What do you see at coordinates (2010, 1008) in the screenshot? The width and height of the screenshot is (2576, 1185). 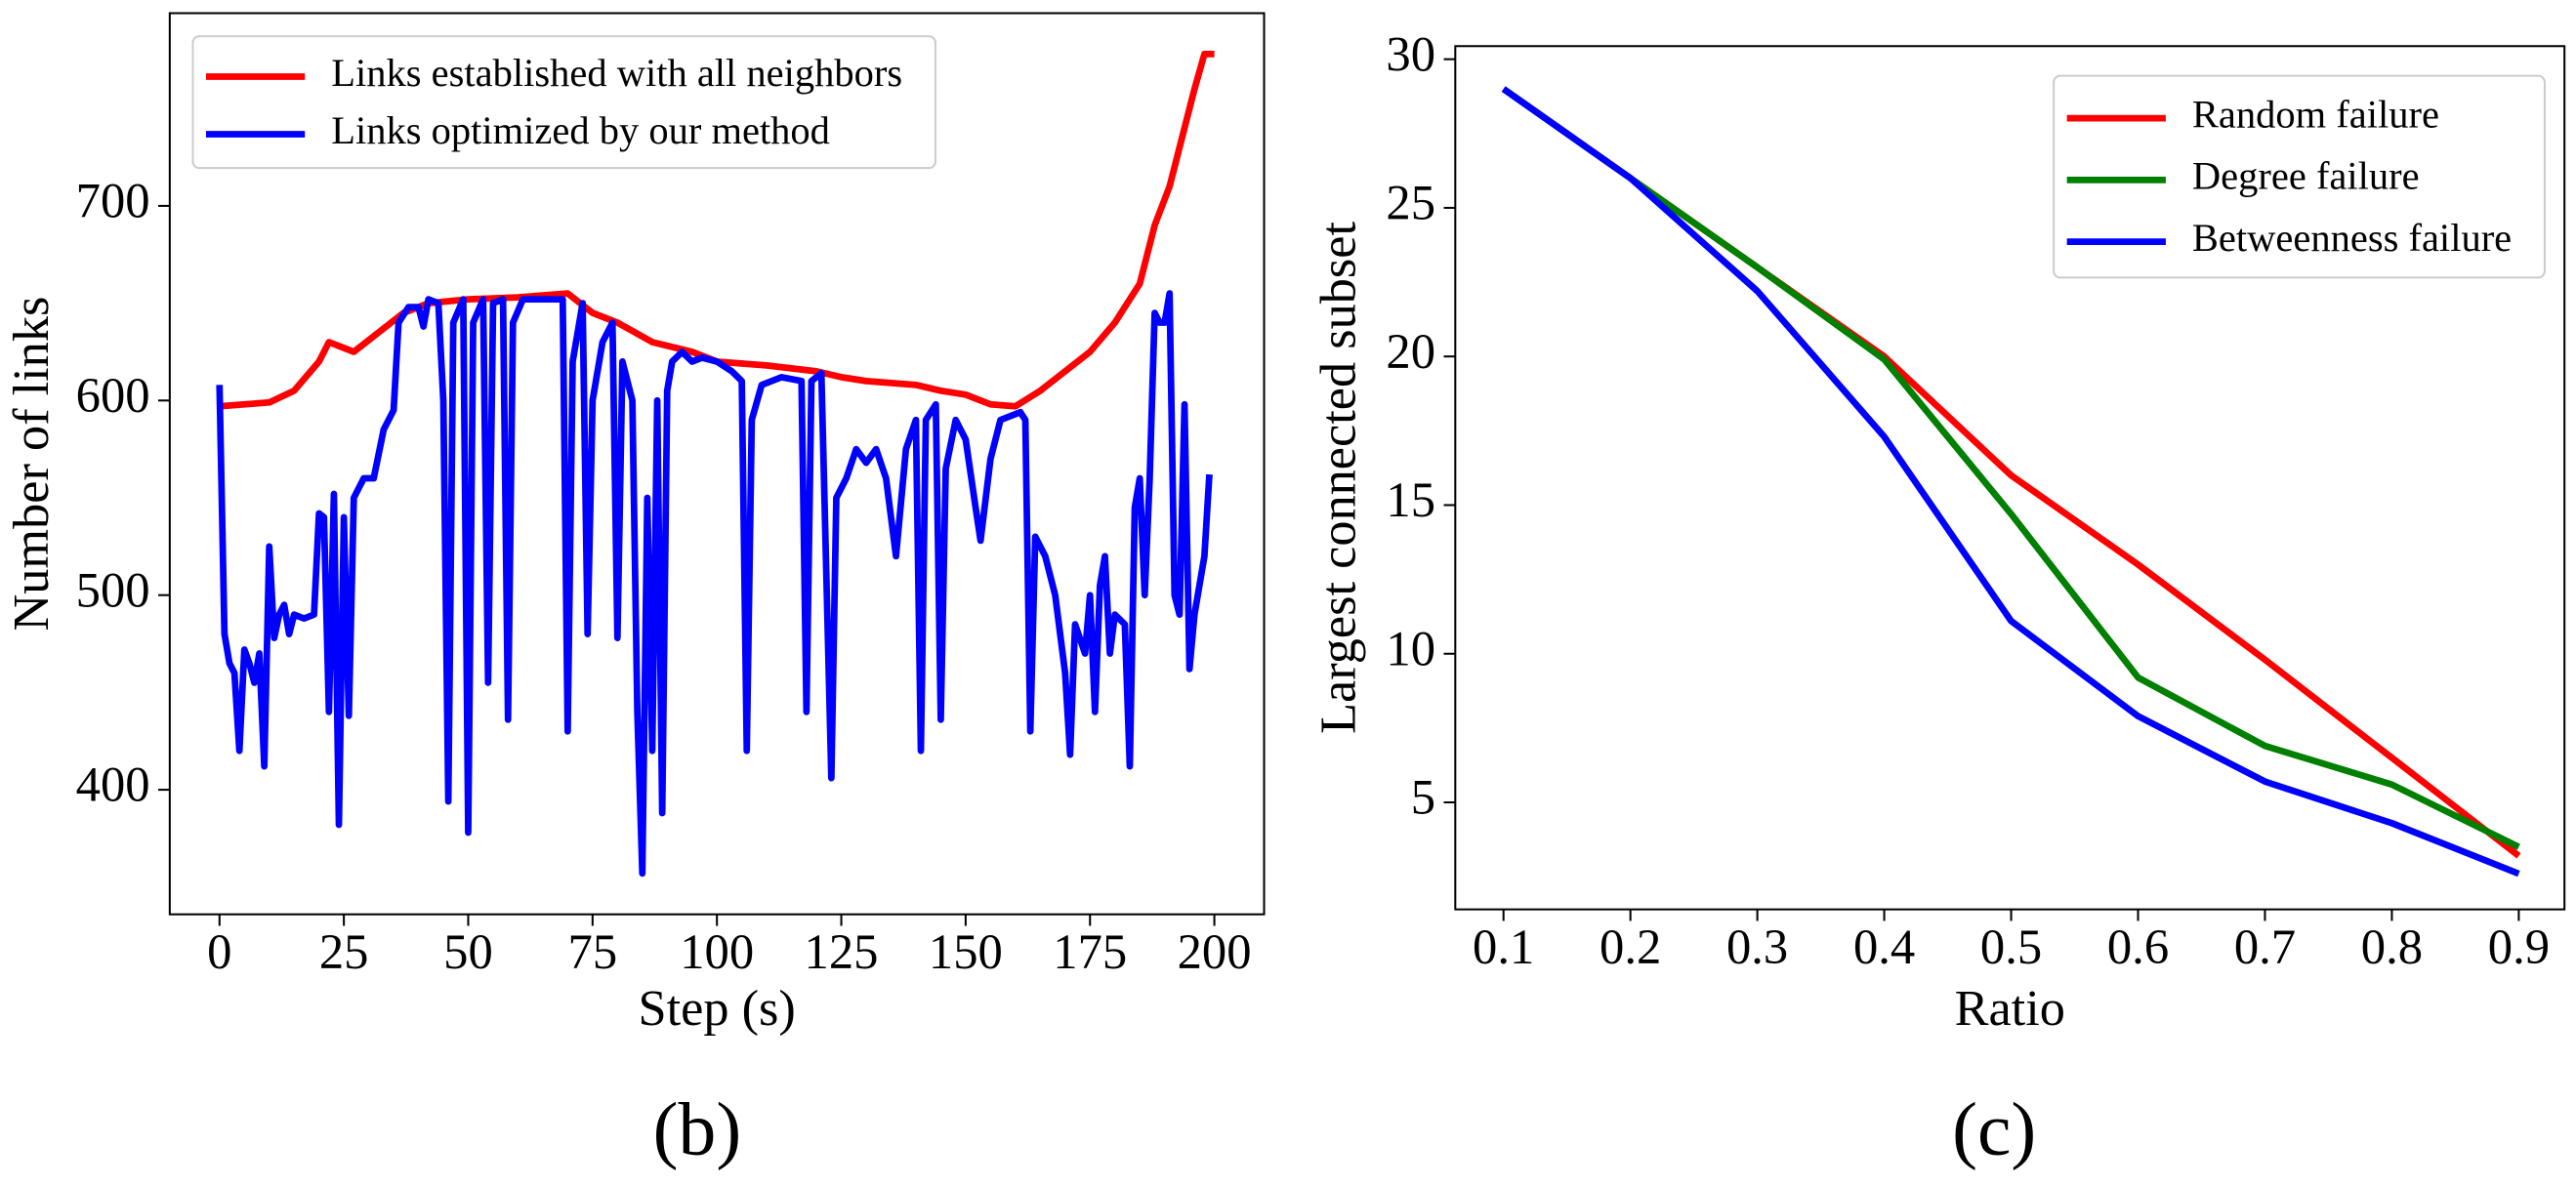 I see `x-axis-label: Ratio` at bounding box center [2010, 1008].